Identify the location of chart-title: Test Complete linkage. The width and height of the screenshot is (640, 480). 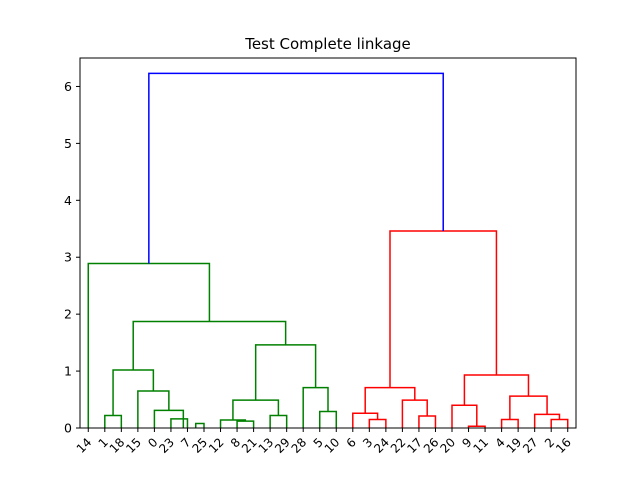
(327, 44).